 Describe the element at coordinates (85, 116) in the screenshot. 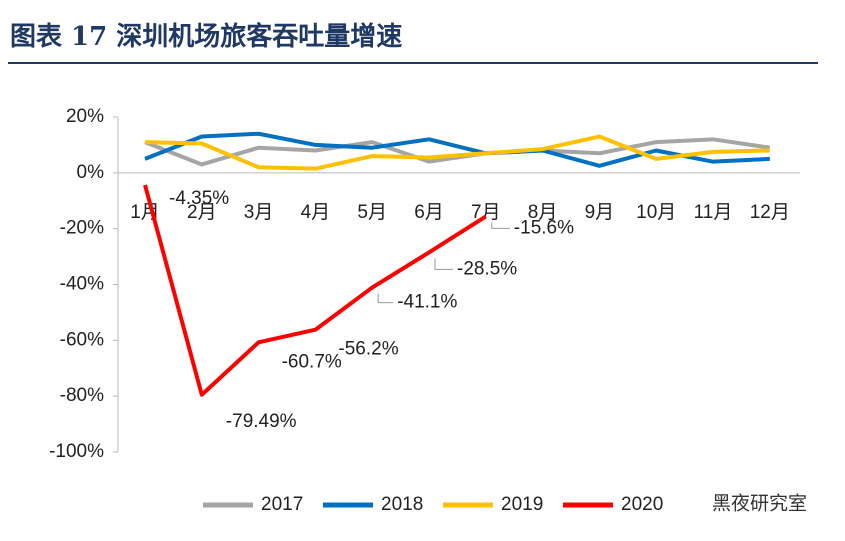

I see `y-tick-label: 20%` at that location.